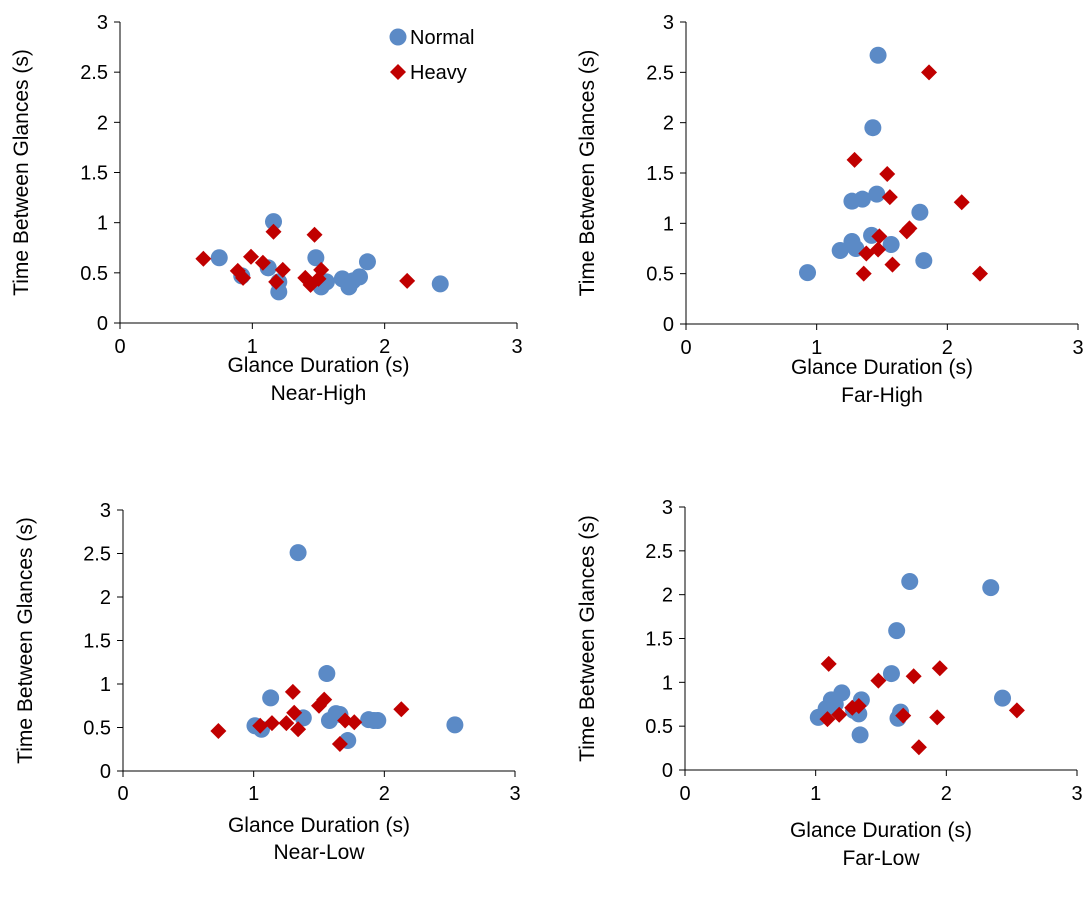  Describe the element at coordinates (319, 393) in the screenshot. I see `panel-caption: Near-High` at that location.